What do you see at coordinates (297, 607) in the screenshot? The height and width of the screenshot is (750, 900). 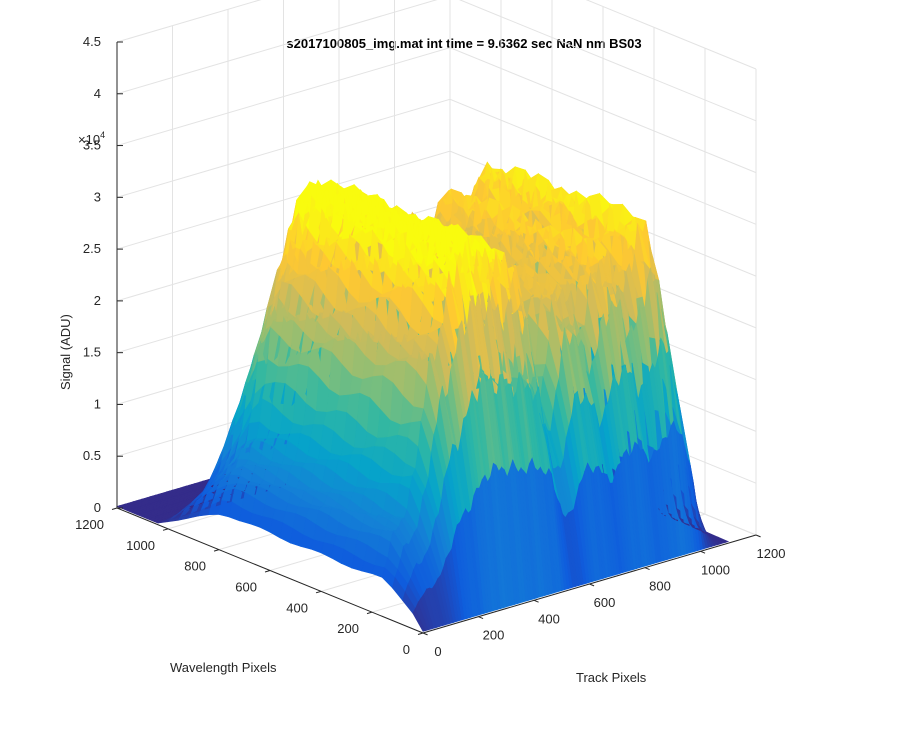 I see `y-tick-label: 400` at bounding box center [297, 607].